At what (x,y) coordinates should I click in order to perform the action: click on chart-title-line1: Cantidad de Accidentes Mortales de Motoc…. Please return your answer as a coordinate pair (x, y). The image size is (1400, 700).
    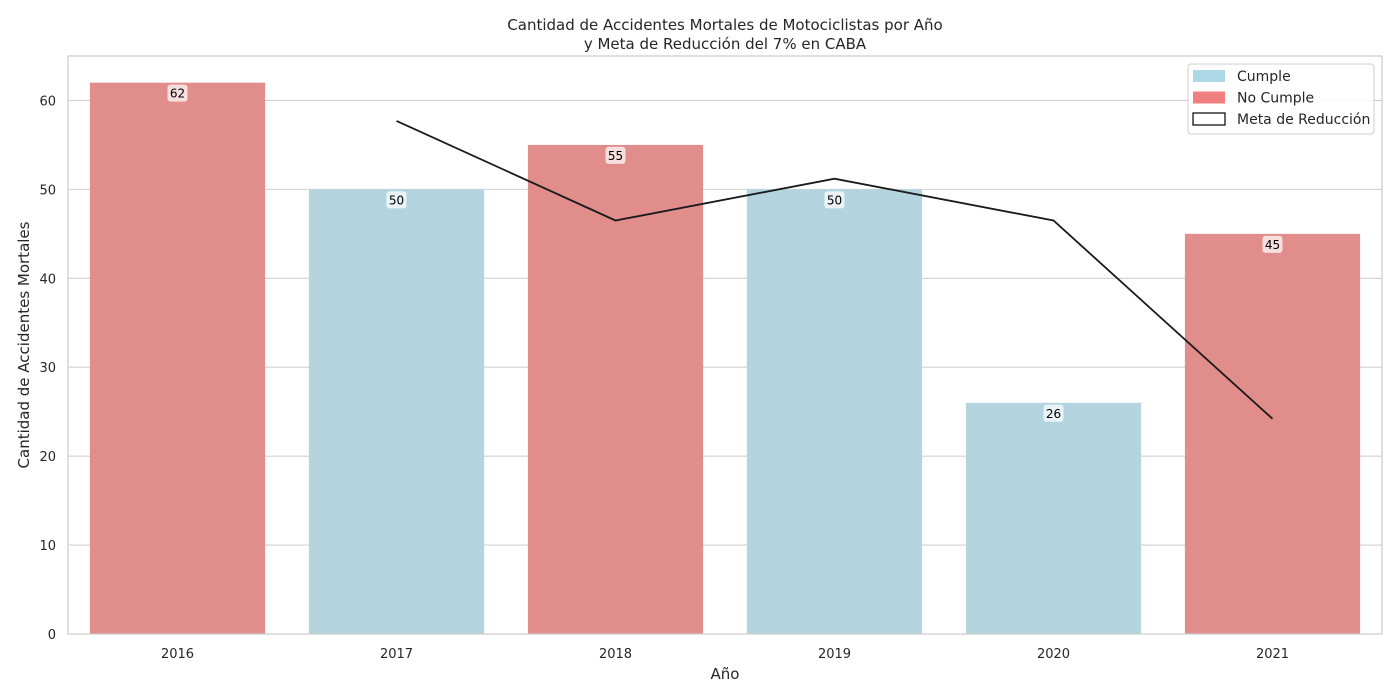
    Looking at the image, I should click on (724, 25).